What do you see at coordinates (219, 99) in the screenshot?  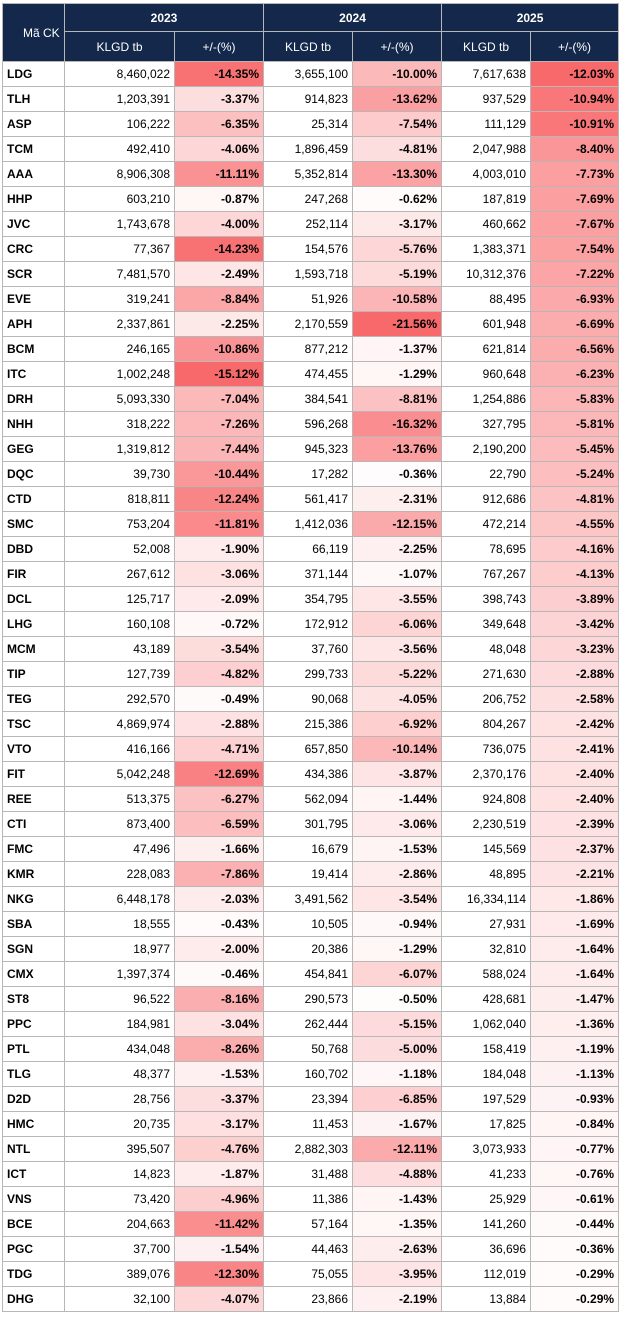 I see `change-2023-cell: -3.37%` at bounding box center [219, 99].